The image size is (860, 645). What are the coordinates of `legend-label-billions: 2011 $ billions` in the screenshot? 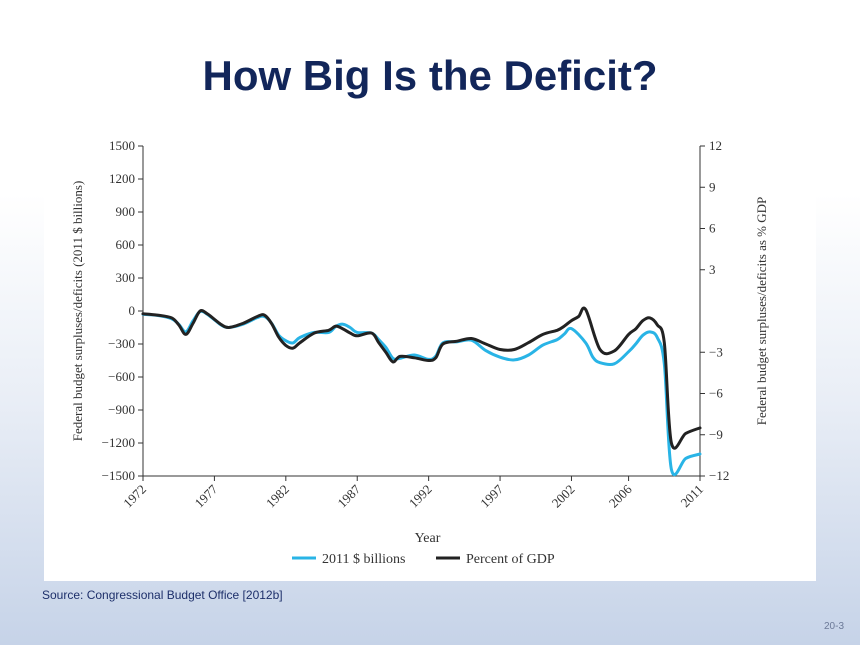 It's located at (364, 559).